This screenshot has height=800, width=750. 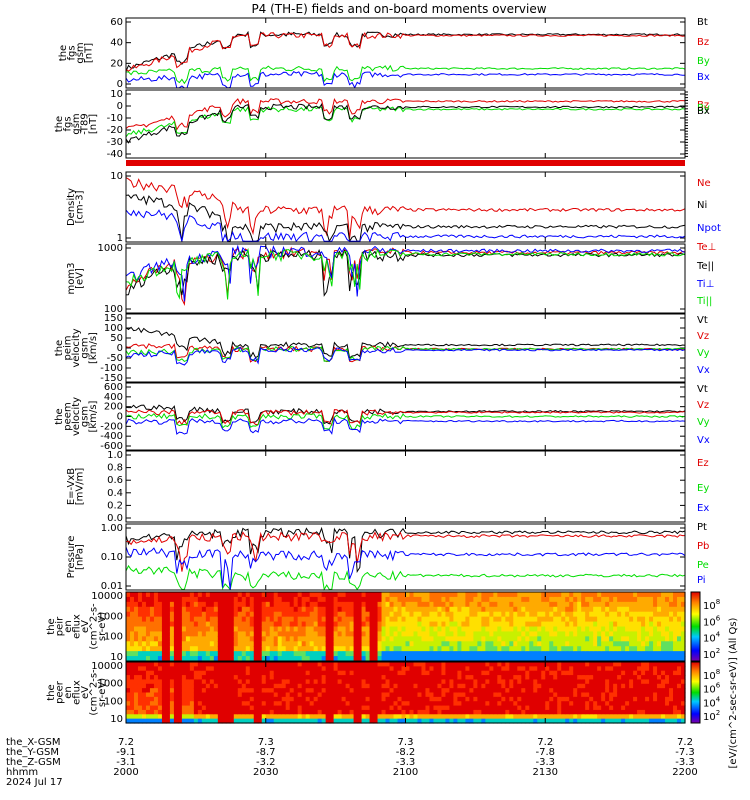 What do you see at coordinates (113, 701) in the screenshot?
I see `ytick-label: 100` at bounding box center [113, 701].